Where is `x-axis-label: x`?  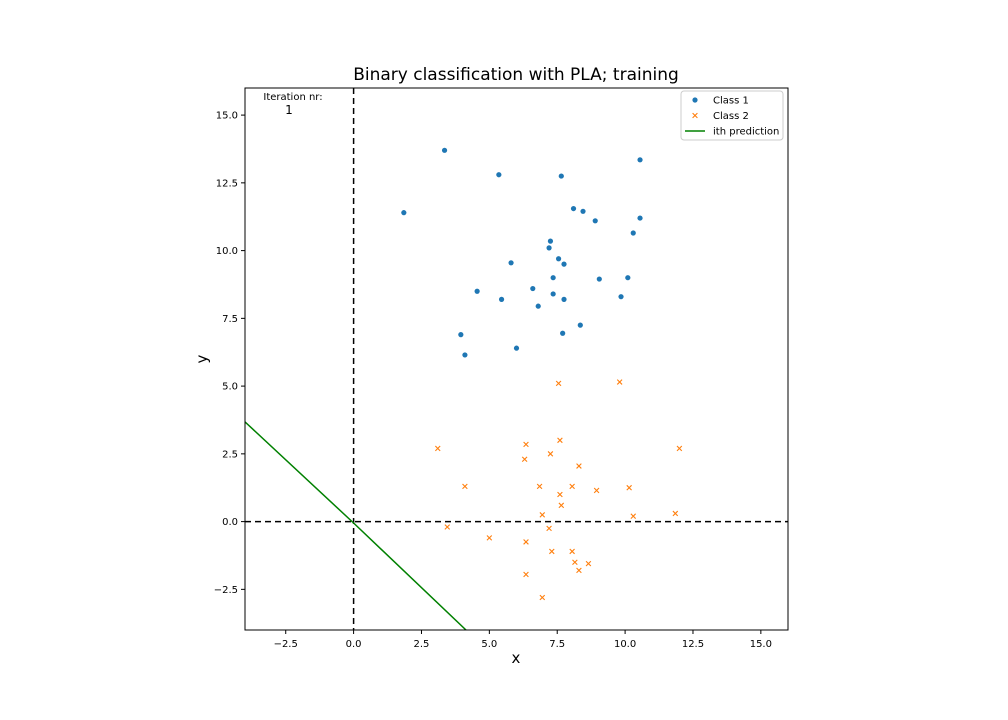
x-axis-label: x is located at coordinates (516, 658).